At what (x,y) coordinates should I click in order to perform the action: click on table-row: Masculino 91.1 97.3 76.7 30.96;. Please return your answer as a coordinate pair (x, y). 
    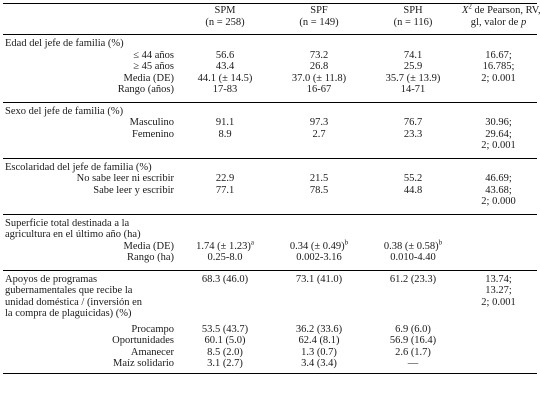
    Looking at the image, I should click on (320, 122).